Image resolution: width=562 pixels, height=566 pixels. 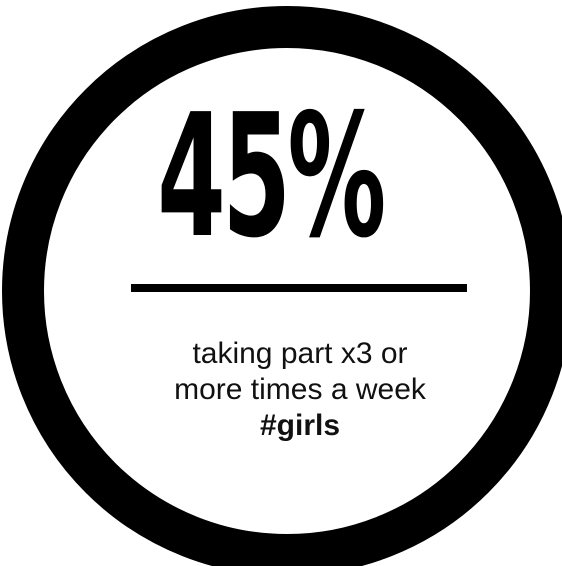 What do you see at coordinates (300, 425) in the screenshot?
I see `hashtag-label: #girls` at bounding box center [300, 425].